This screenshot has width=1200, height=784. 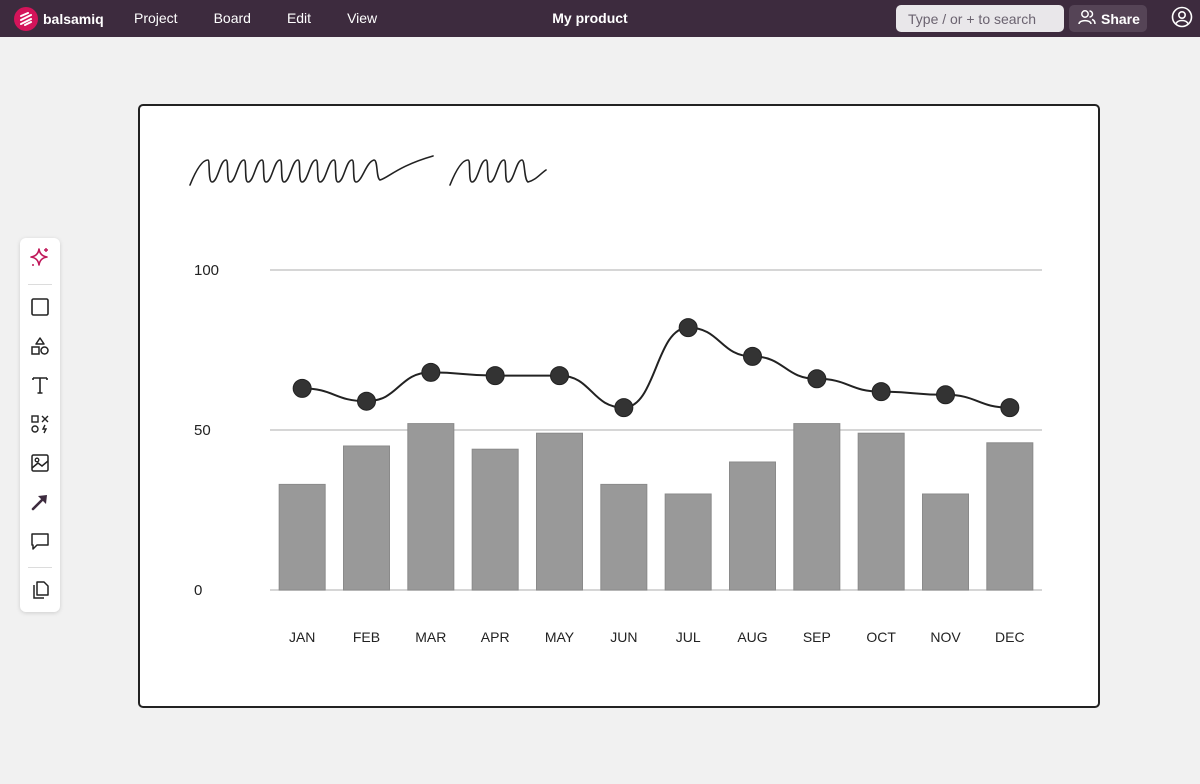 I want to click on text-icon, so click(x=40, y=387).